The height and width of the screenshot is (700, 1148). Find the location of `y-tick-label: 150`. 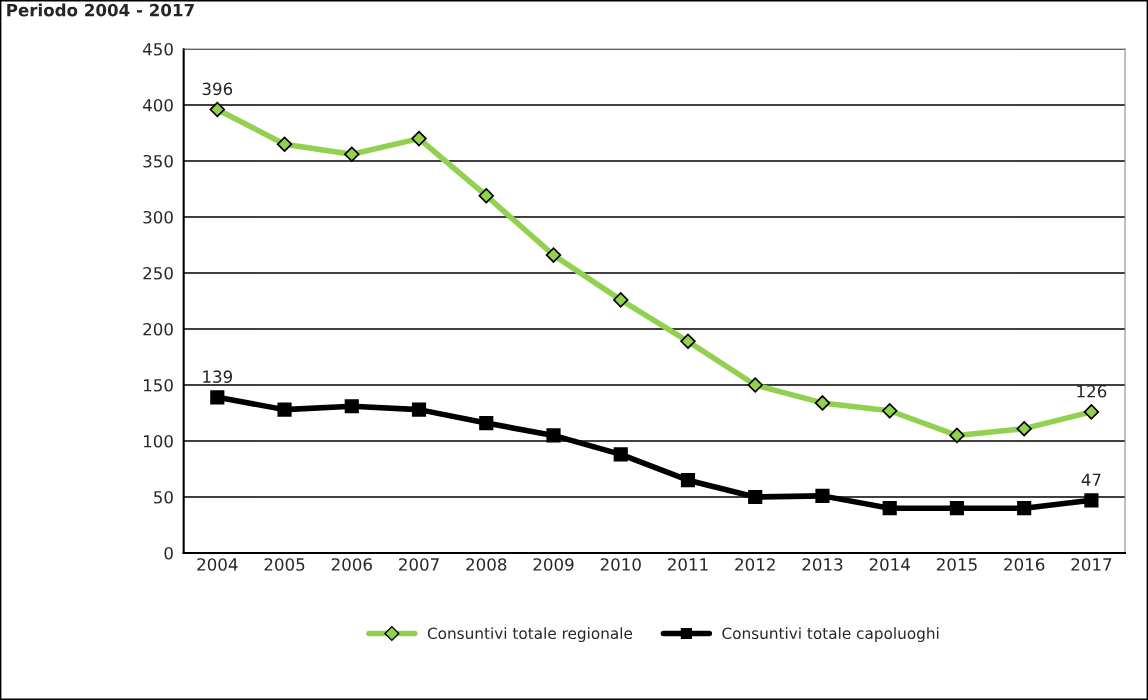

y-tick-label: 150 is located at coordinates (158, 385).